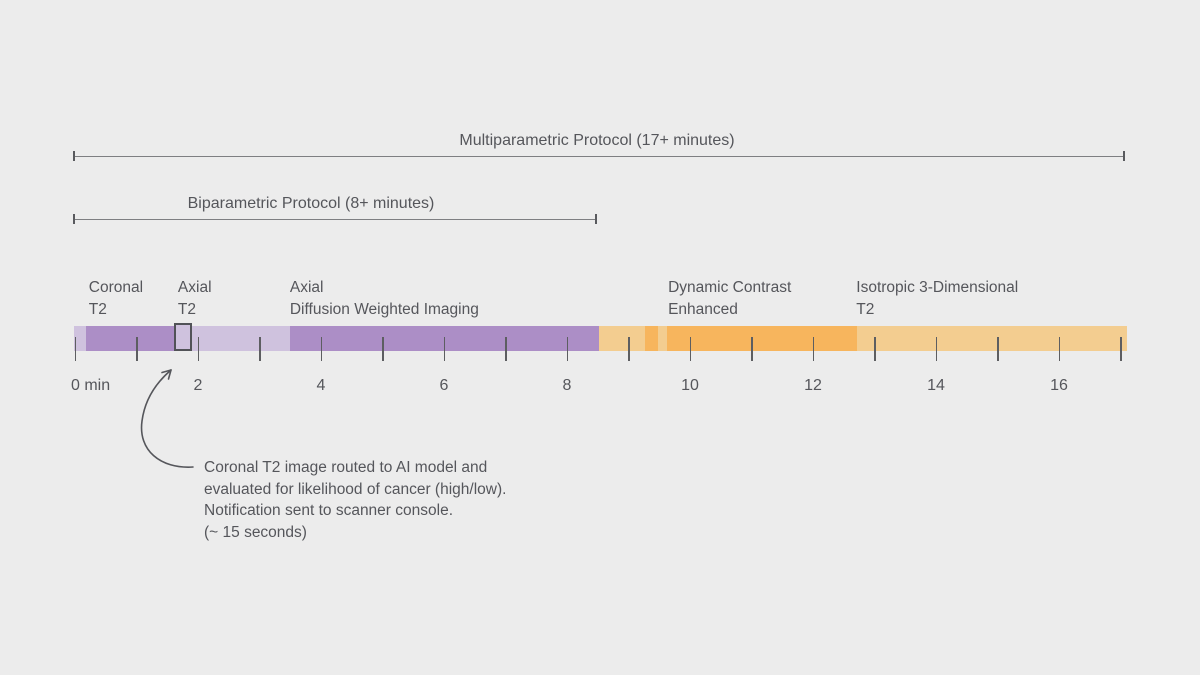  Describe the element at coordinates (813, 385) in the screenshot. I see `axis-tick-label: 12` at that location.